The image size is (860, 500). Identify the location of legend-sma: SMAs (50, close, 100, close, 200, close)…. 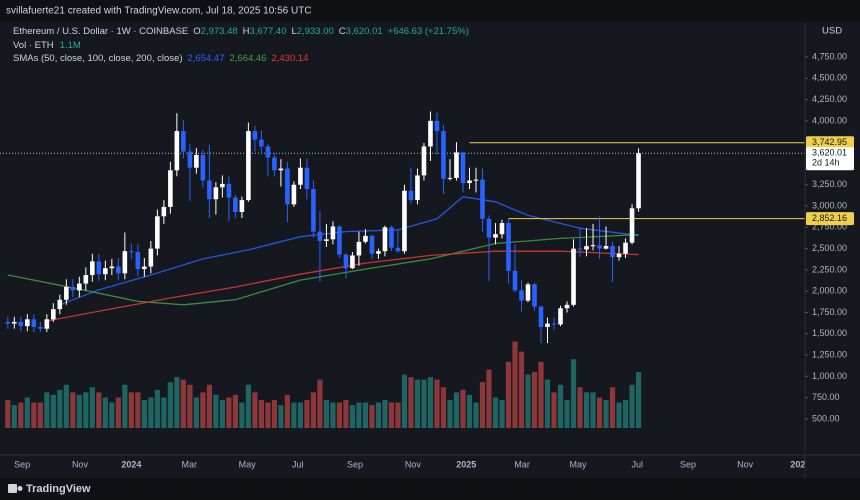
(160, 58).